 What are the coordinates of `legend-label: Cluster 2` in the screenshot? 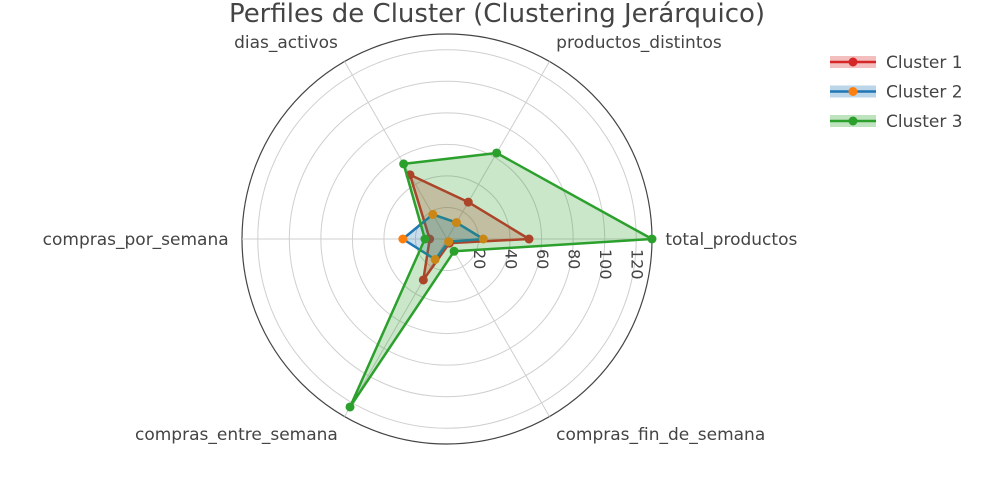 It's located at (924, 93).